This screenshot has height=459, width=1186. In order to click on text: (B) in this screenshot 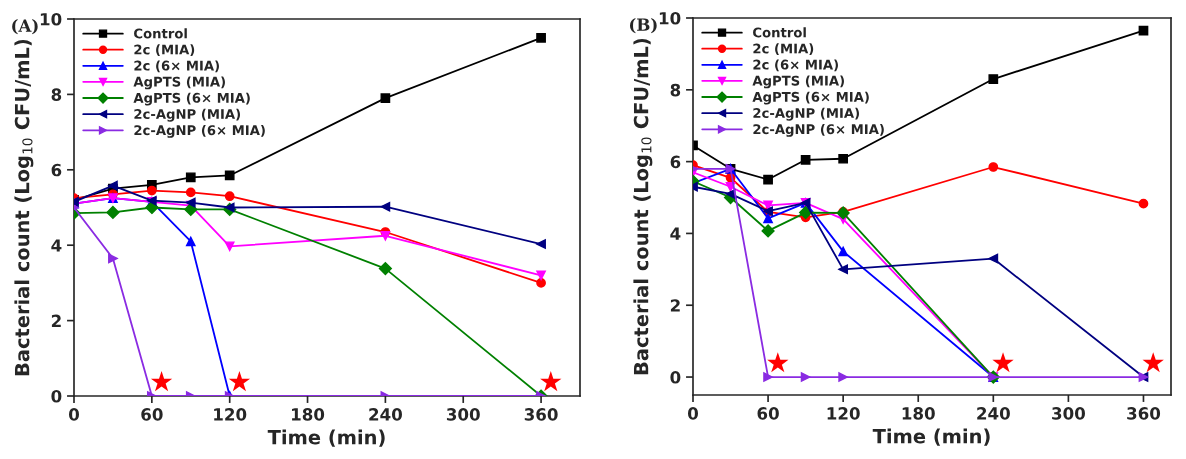, I will do `click(643, 26)`.